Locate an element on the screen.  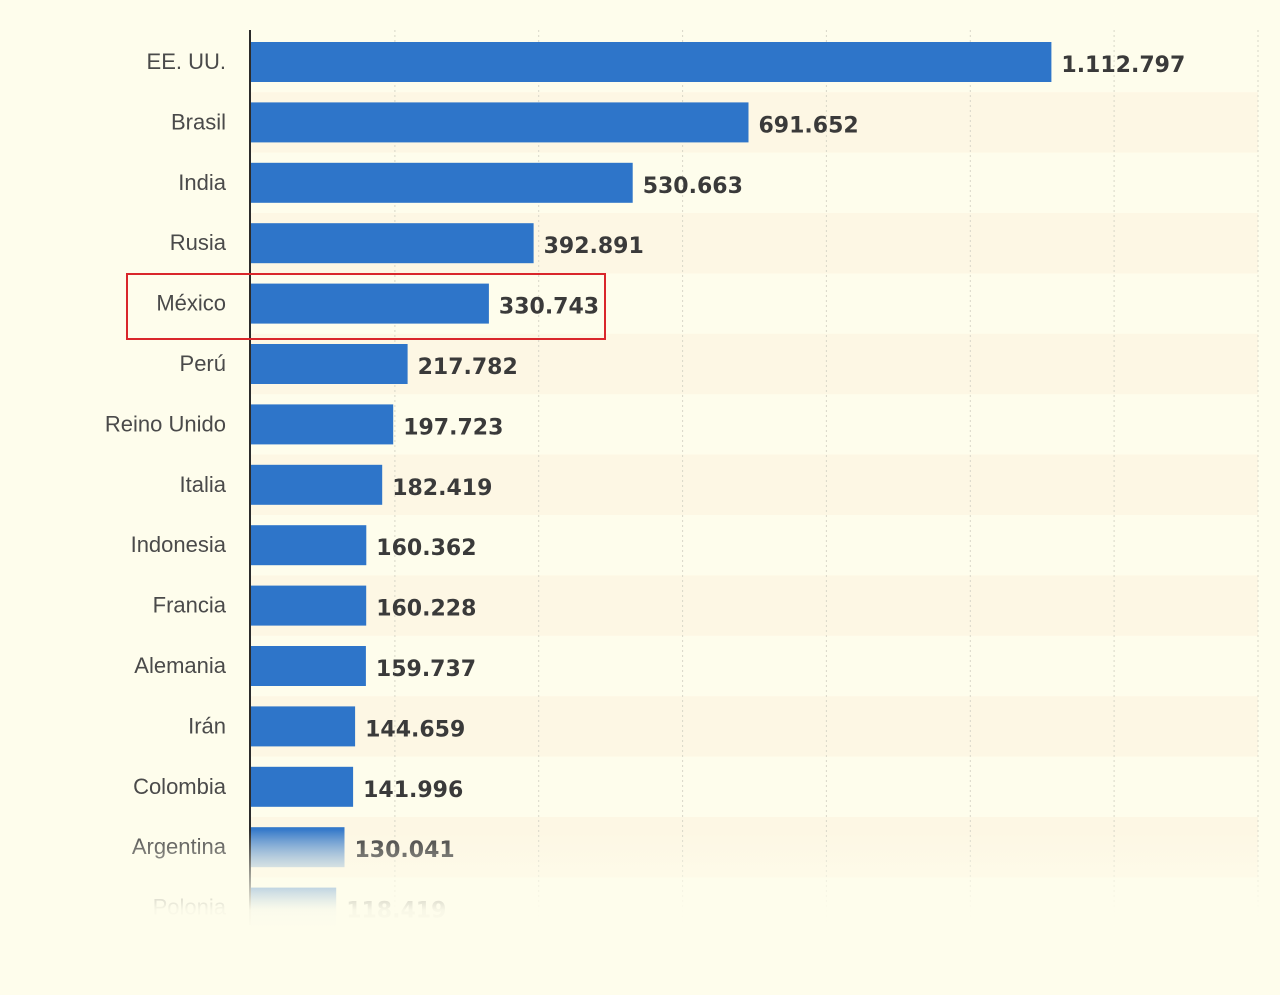
value-label: 182.419 is located at coordinates (442, 488).